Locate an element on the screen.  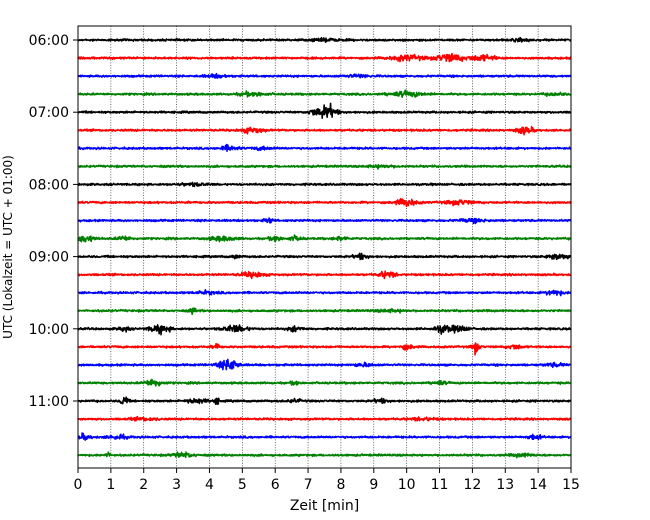
x-tick-label: 1 is located at coordinates (110, 485).